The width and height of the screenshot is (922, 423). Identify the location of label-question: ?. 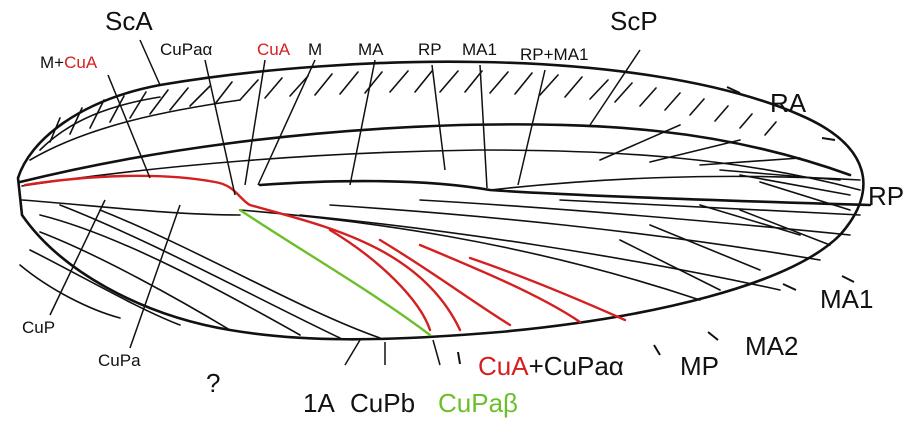
(213, 383).